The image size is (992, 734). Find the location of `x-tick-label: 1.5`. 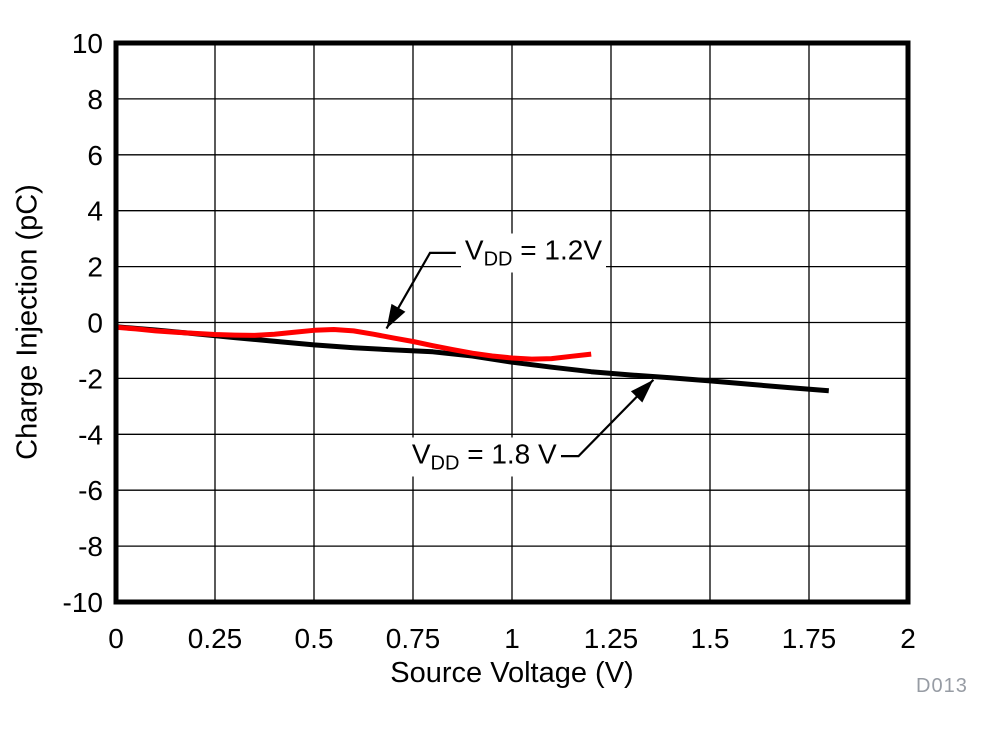

x-tick-label: 1.5 is located at coordinates (710, 638).